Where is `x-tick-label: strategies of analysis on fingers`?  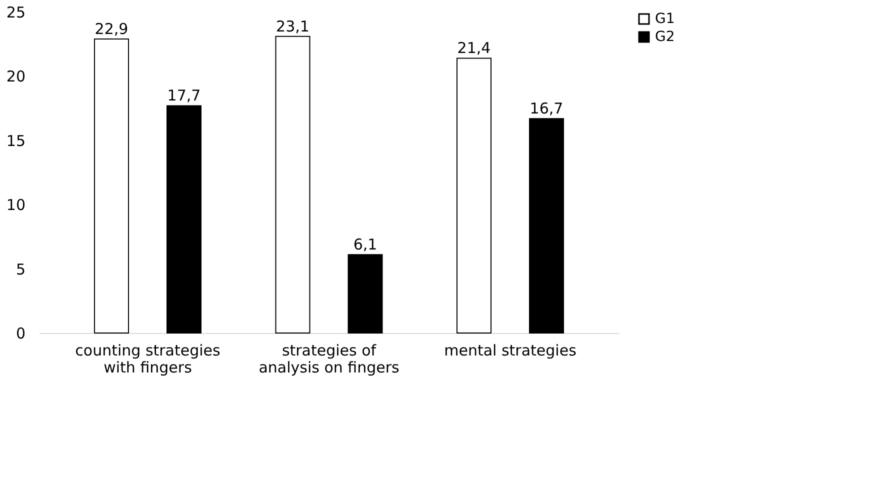 x-tick-label: strategies of analysis on fingers is located at coordinates (329, 359).